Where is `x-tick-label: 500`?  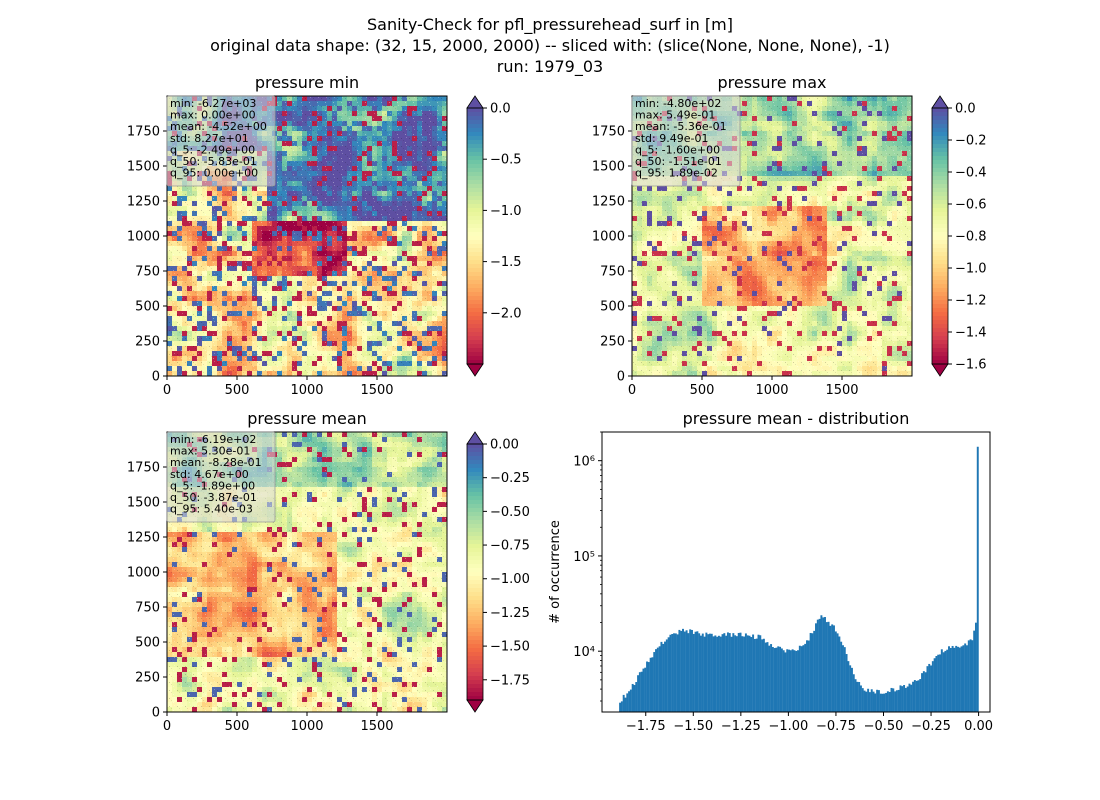
x-tick-label: 500 is located at coordinates (237, 390).